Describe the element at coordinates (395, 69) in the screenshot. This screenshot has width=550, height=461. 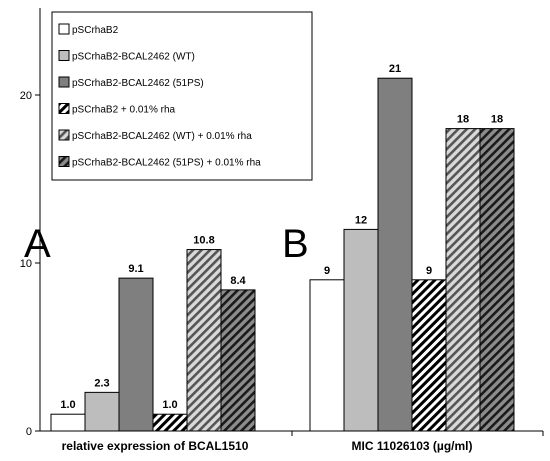
I see `data-label: 21` at that location.